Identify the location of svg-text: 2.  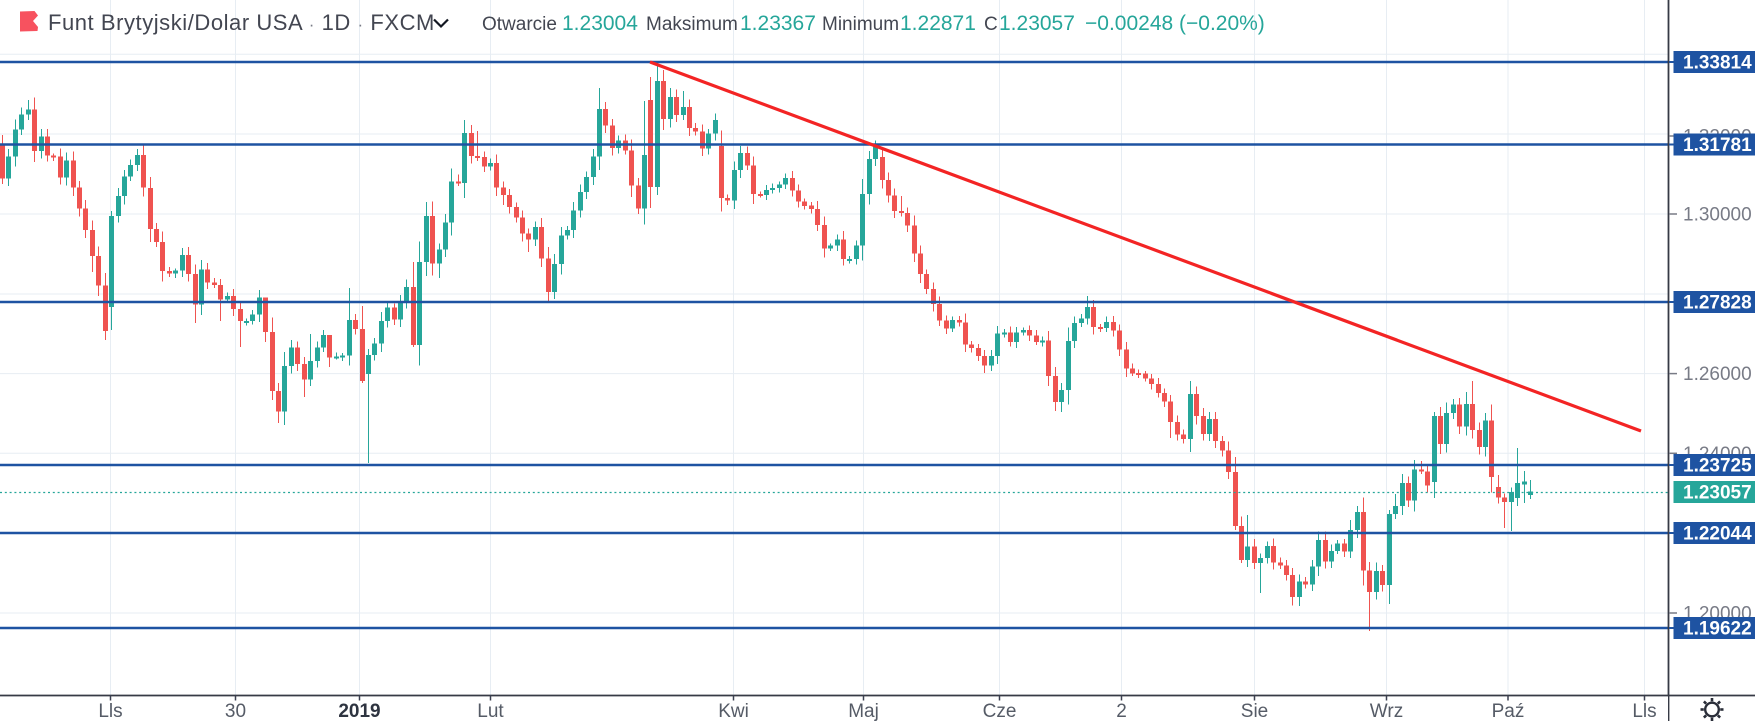
(1121, 711).